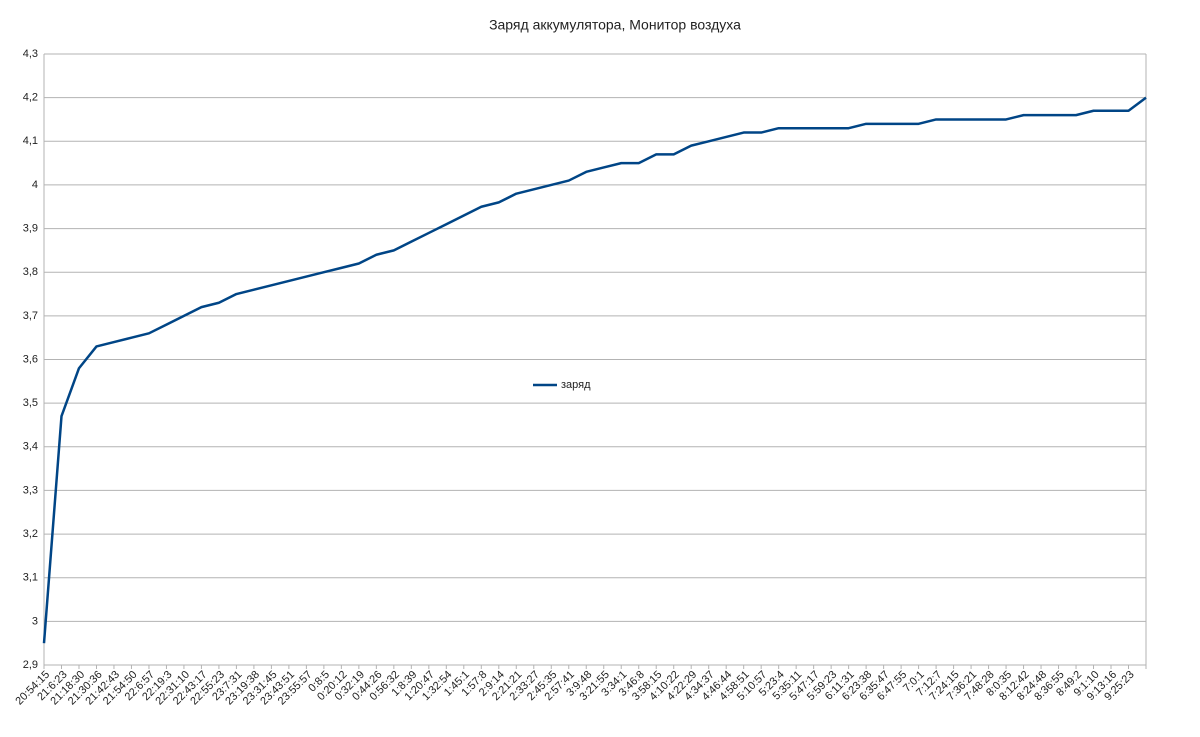  I want to click on y-tick-label: 3,6, so click(30, 359).